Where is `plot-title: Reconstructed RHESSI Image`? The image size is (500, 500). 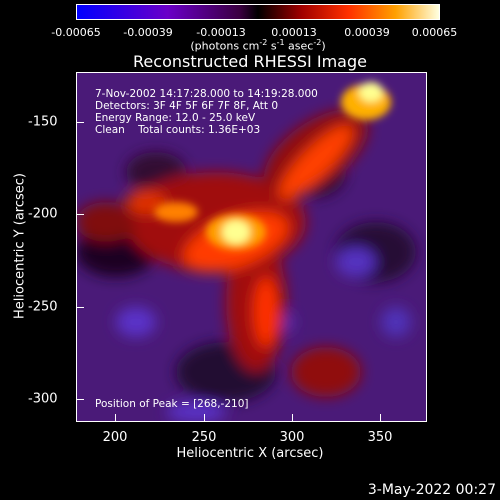
plot-title: Reconstructed RHESSI Image is located at coordinates (250, 61).